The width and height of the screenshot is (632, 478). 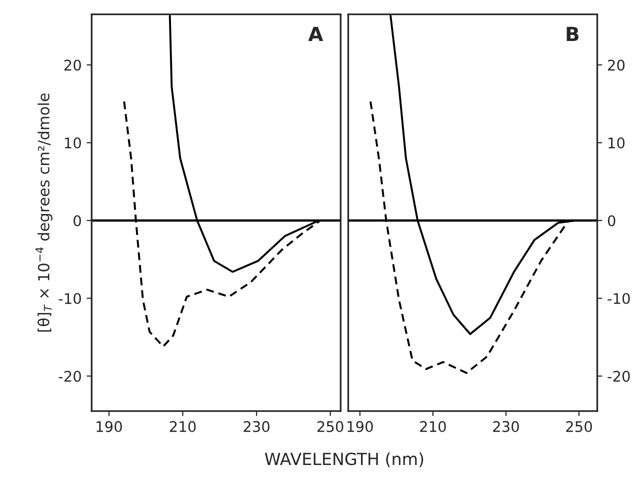 What do you see at coordinates (316, 34) in the screenshot?
I see `text: A` at bounding box center [316, 34].